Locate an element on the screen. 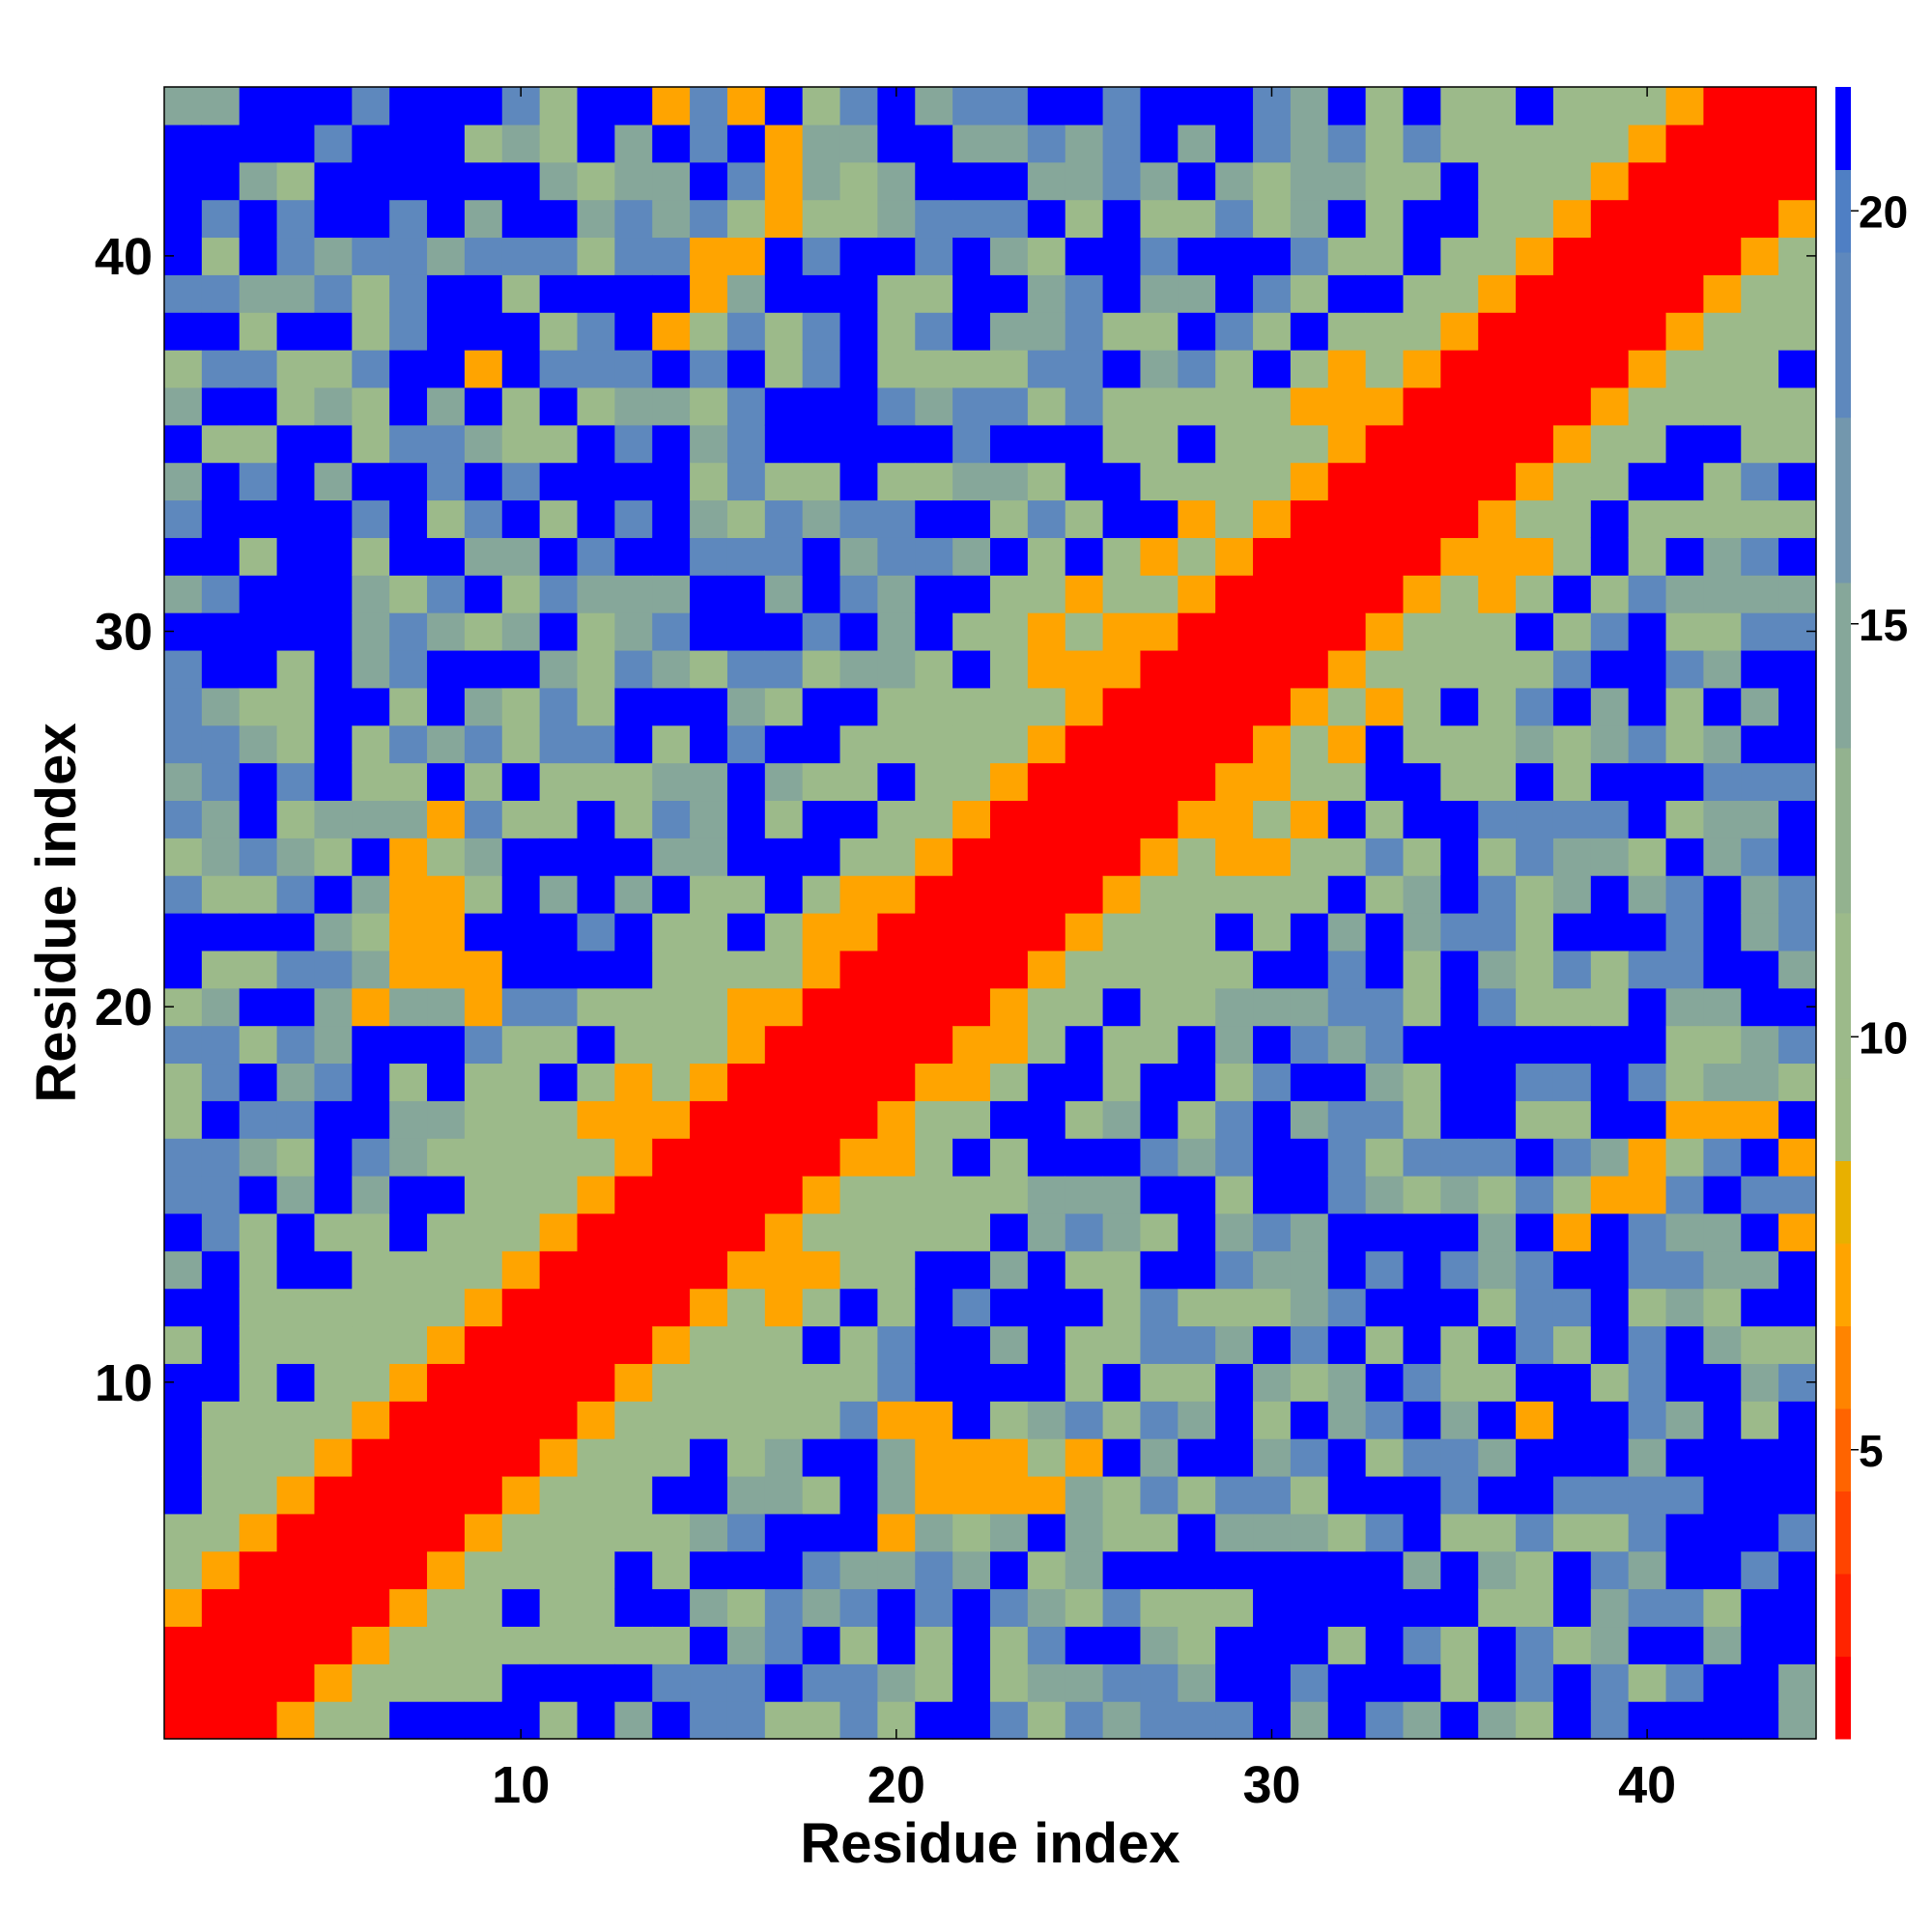 The width and height of the screenshot is (1932, 1932). y-tick-label: 30 is located at coordinates (124, 633).